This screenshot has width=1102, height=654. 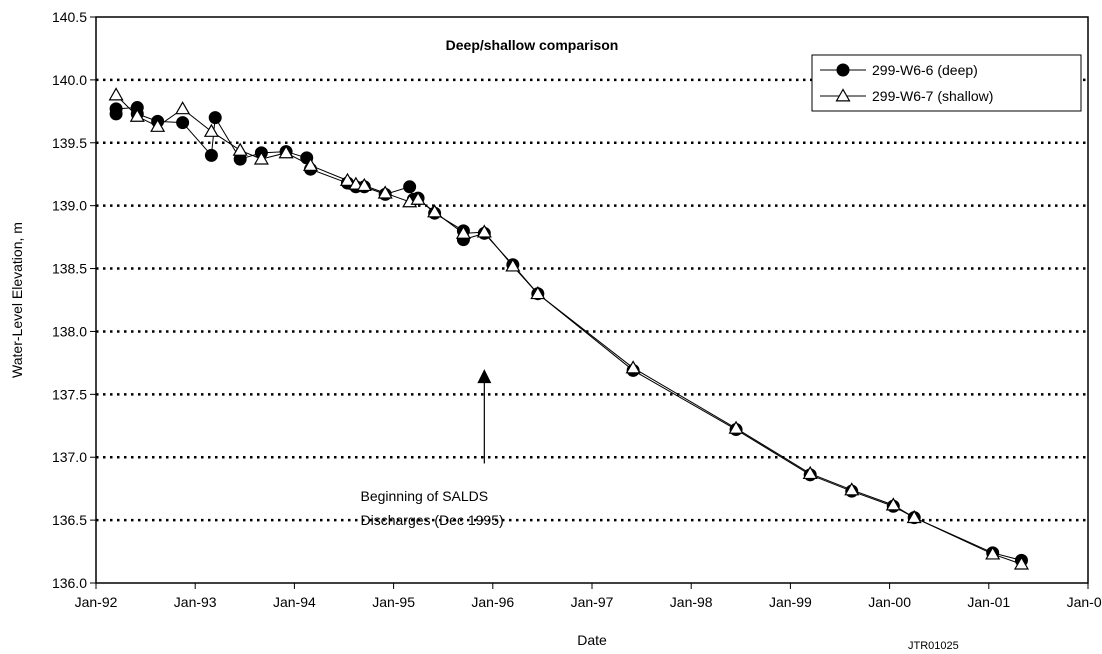 I want to click on x-tick-label: Jan-95, so click(x=393, y=602).